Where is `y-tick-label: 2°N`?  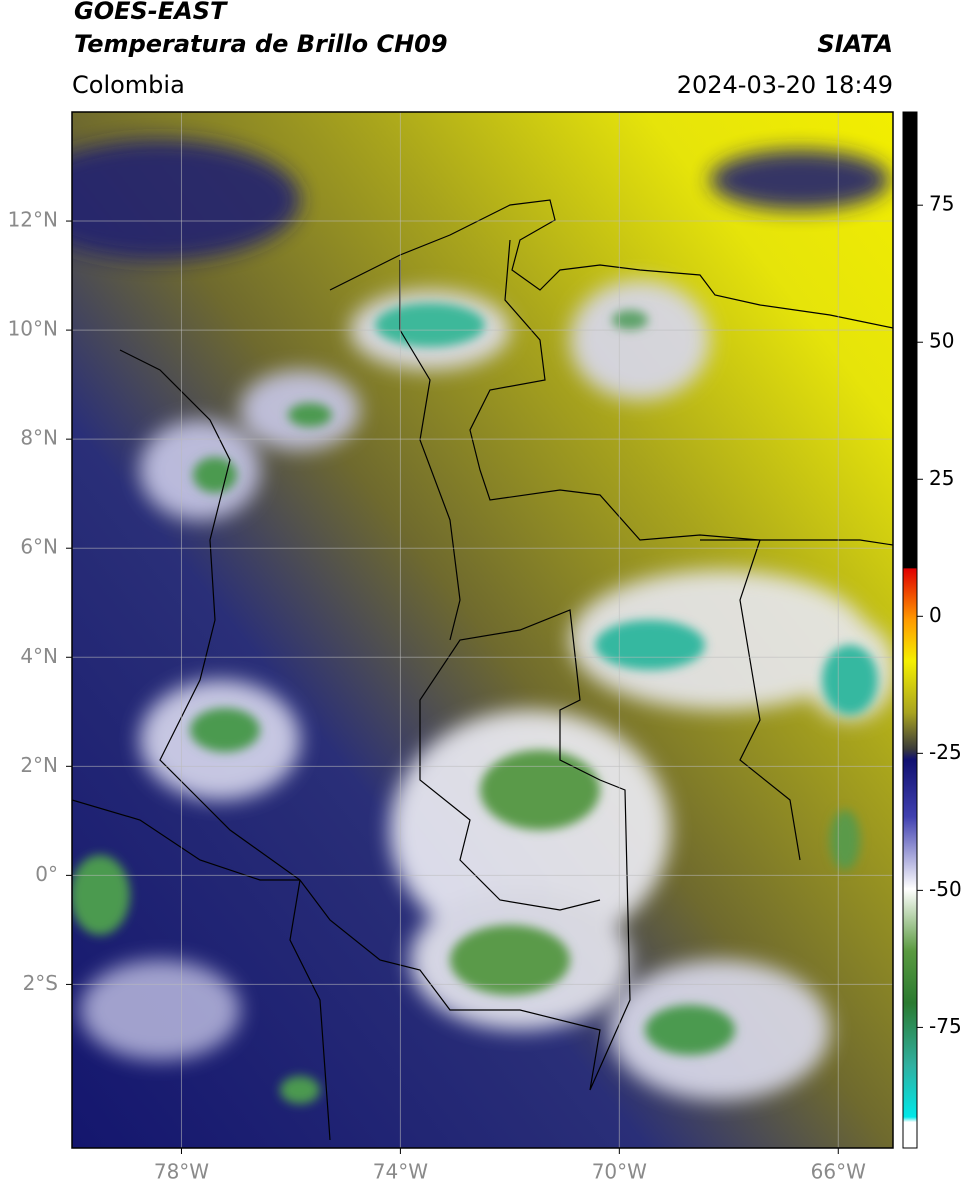 y-tick-label: 2°N is located at coordinates (39, 765).